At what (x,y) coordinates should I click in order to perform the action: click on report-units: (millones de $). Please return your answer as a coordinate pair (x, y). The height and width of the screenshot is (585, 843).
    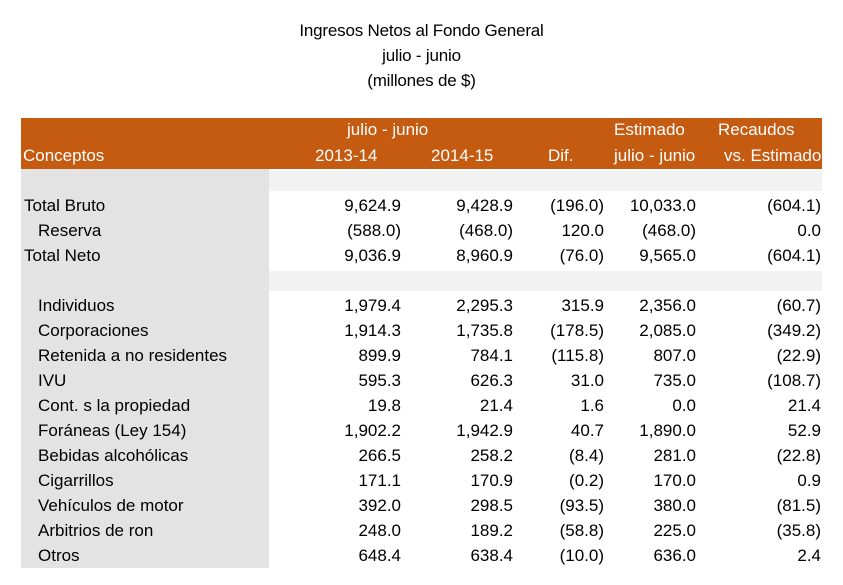
    Looking at the image, I should click on (421, 80).